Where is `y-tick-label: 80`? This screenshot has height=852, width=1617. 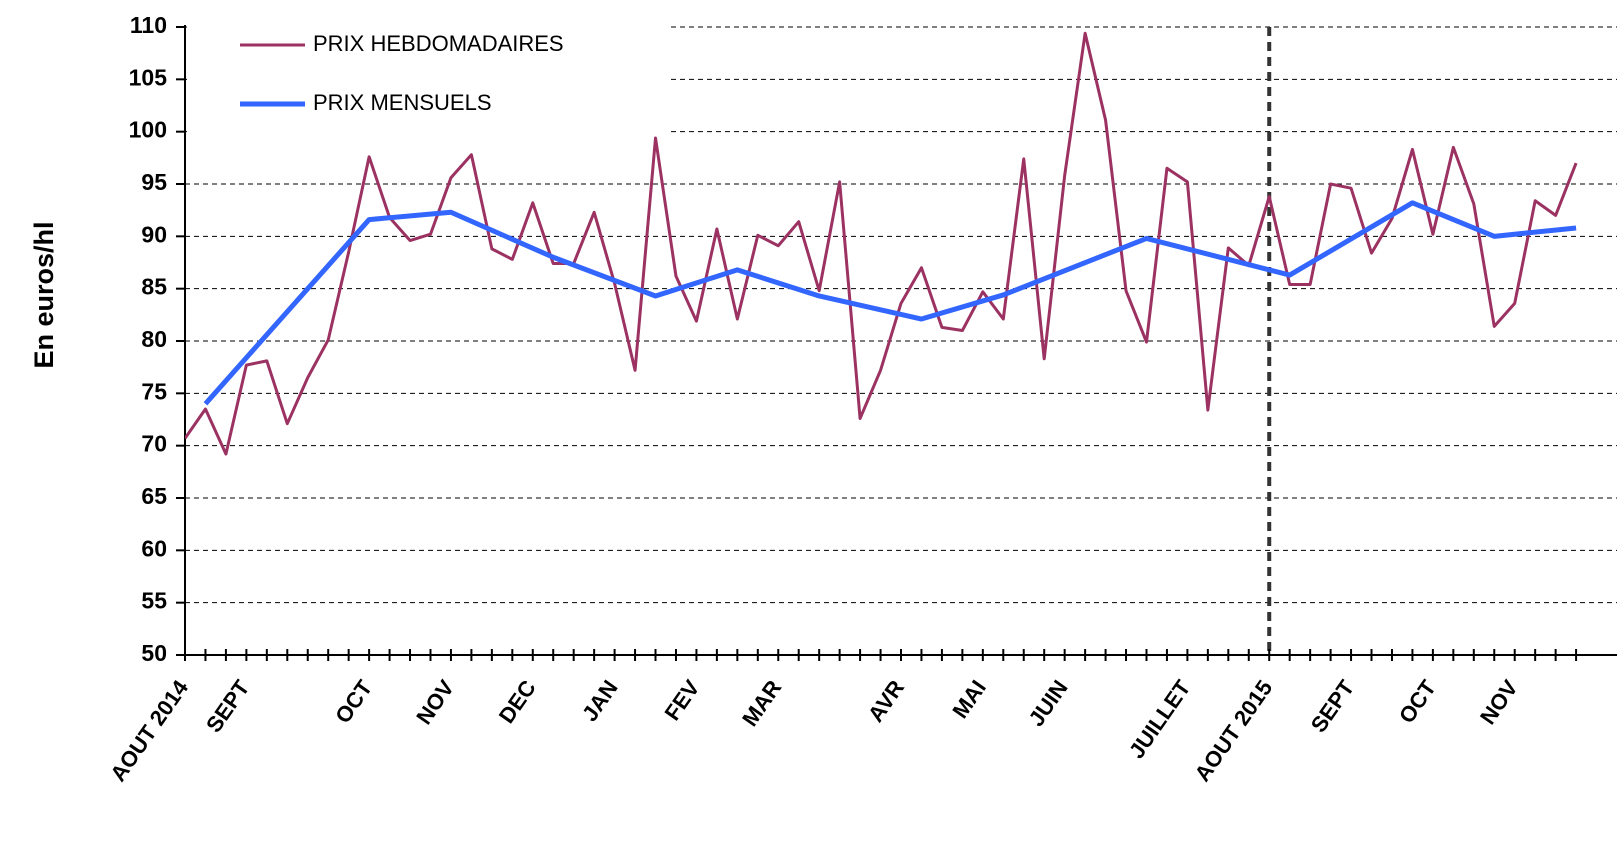
y-tick-label: 80 is located at coordinates (154, 339).